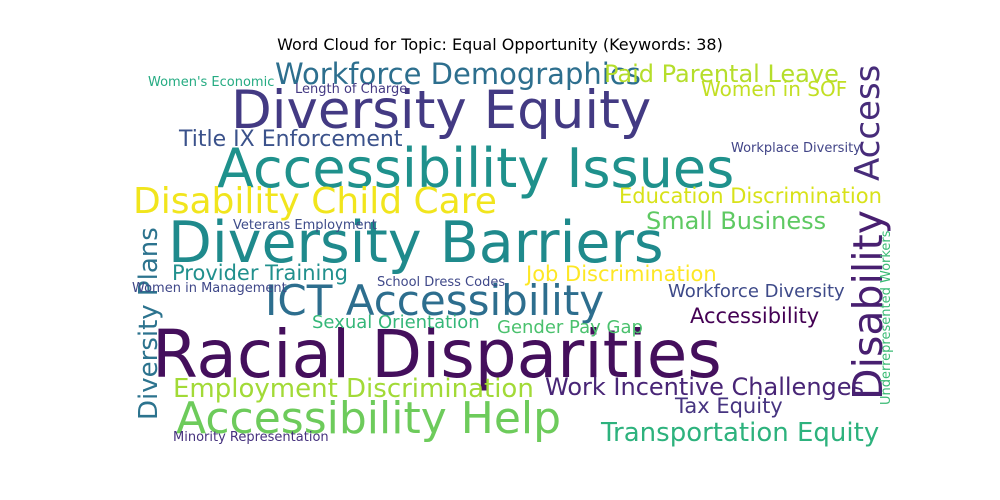  I want to click on word-provider-training: Provider Training, so click(260, 273).